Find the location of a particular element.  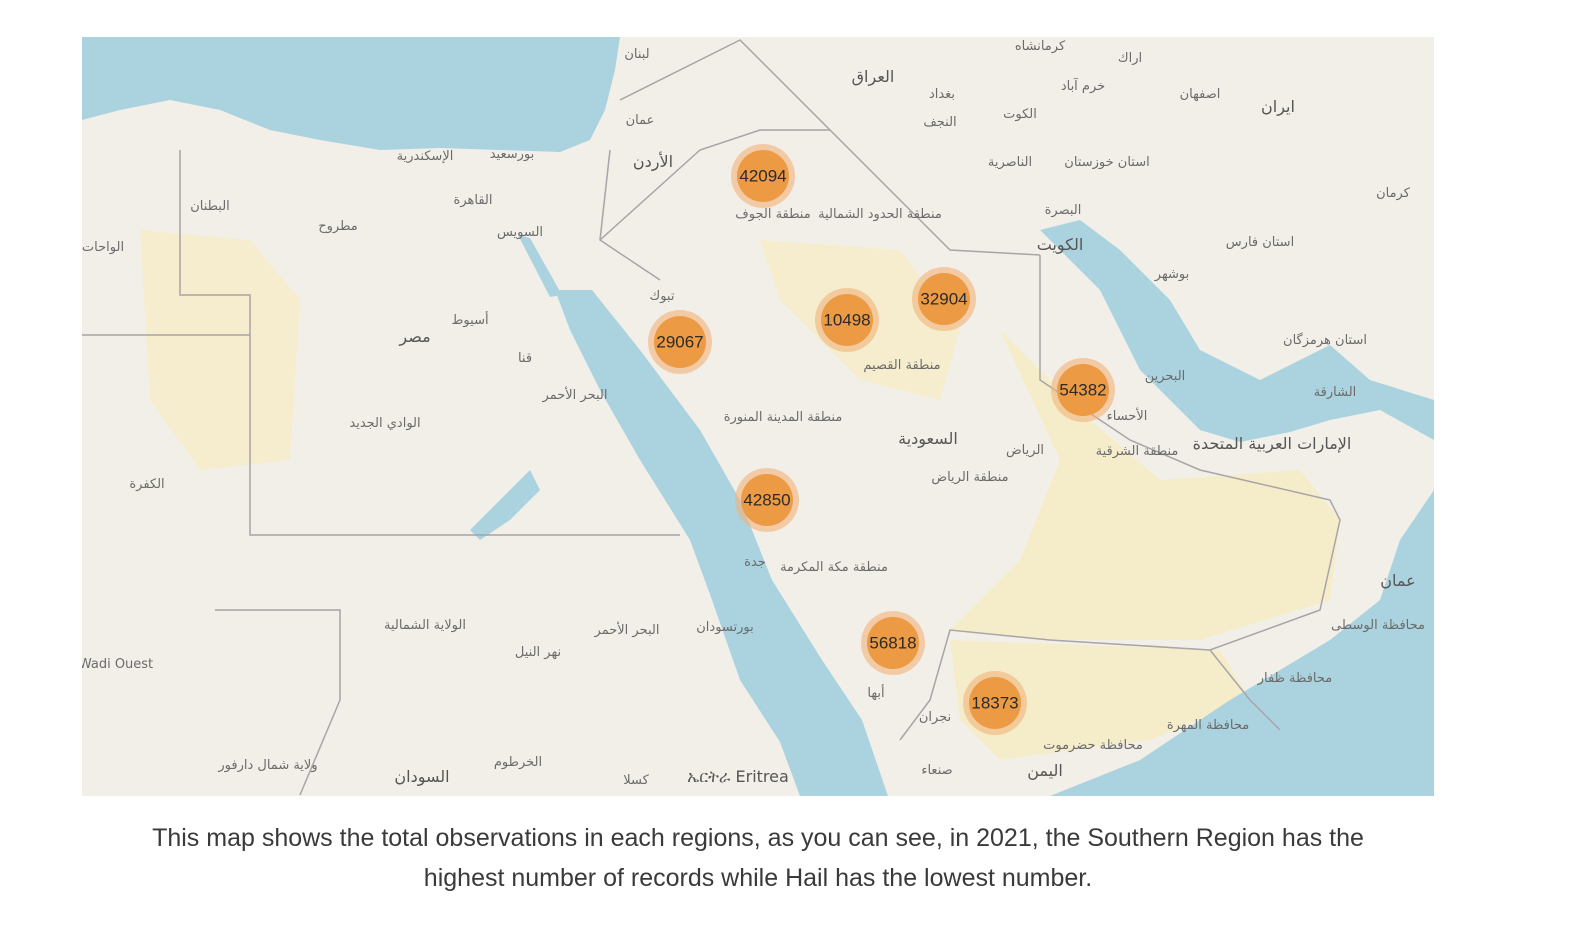

place-label: محافظة المهرة is located at coordinates (1208, 725).